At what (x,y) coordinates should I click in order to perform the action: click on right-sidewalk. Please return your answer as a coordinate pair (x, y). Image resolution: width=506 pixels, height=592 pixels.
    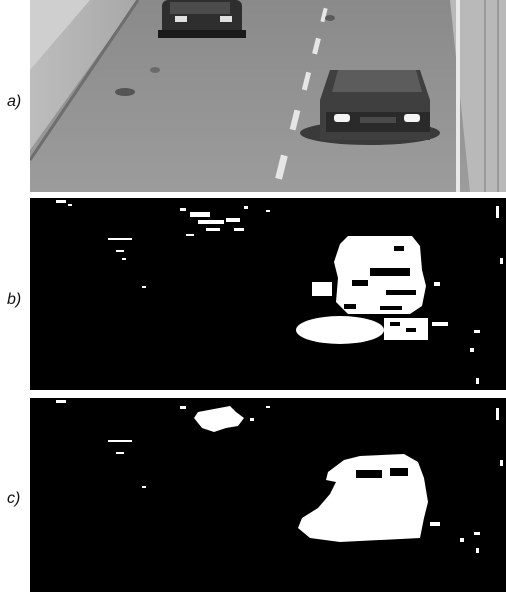
    Looking at the image, I should click on (478, 96).